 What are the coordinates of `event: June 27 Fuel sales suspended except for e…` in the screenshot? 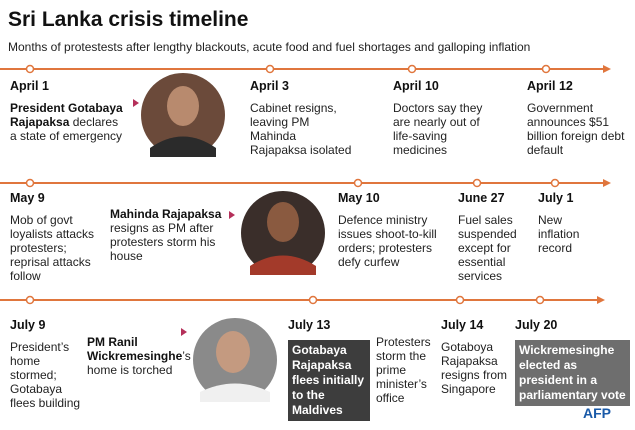 It's located at (493, 237).